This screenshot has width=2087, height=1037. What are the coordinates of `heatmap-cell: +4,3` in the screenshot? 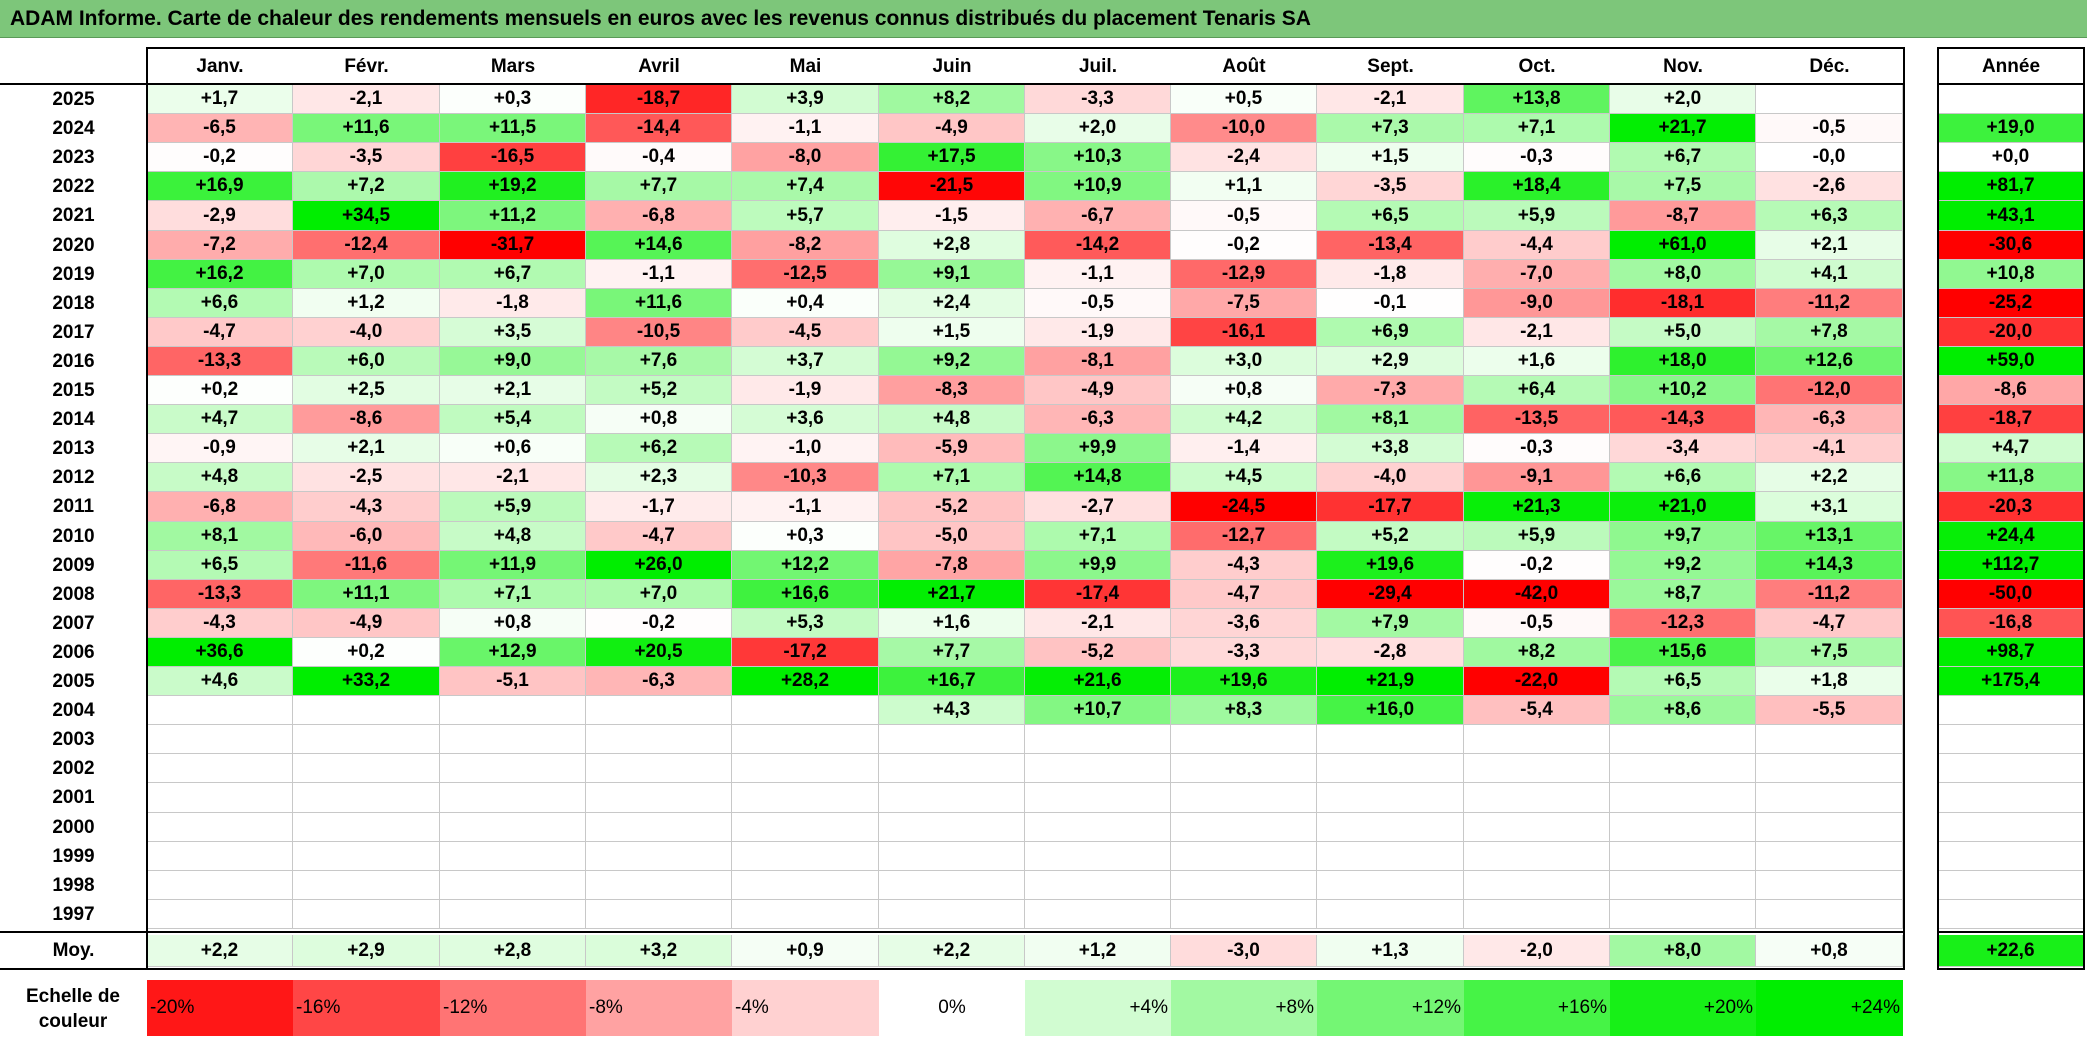 It's located at (952, 710).